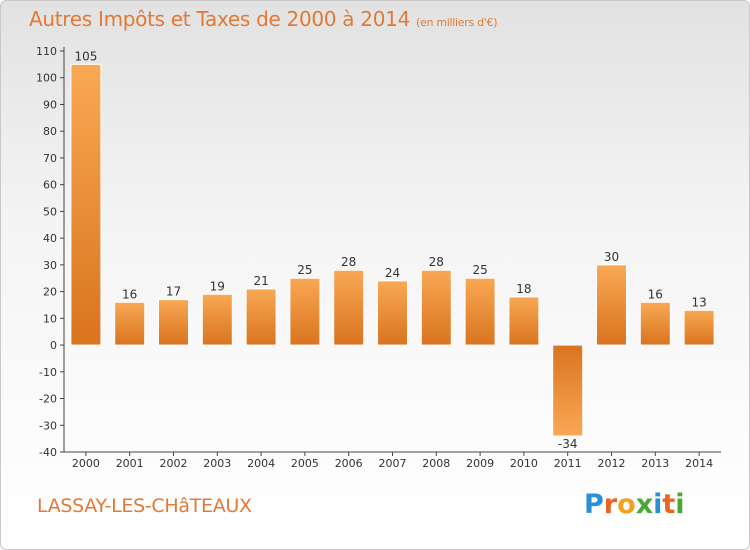 This screenshot has height=550, width=750. Describe the element at coordinates (568, 463) in the screenshot. I see `x-tick-label-2011: 2011` at that location.